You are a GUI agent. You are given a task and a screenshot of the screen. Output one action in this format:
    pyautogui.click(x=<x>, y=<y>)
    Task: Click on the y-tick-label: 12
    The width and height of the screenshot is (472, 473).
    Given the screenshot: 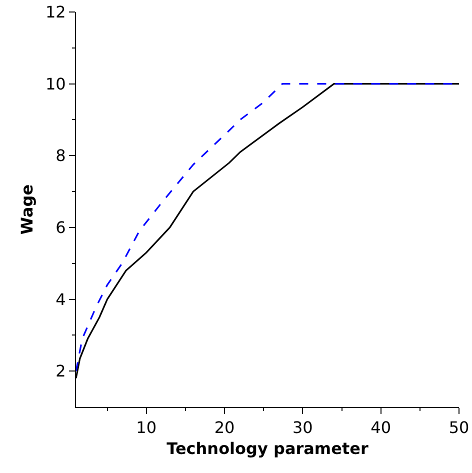 What is the action you would take?
    pyautogui.click(x=55, y=12)
    